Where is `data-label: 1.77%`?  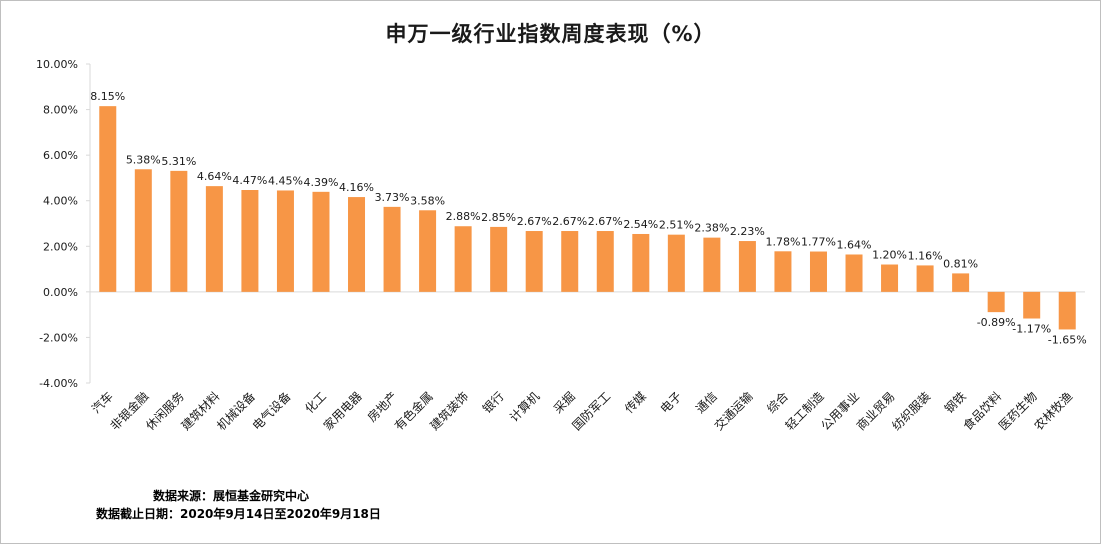
data-label: 1.77% is located at coordinates (818, 242).